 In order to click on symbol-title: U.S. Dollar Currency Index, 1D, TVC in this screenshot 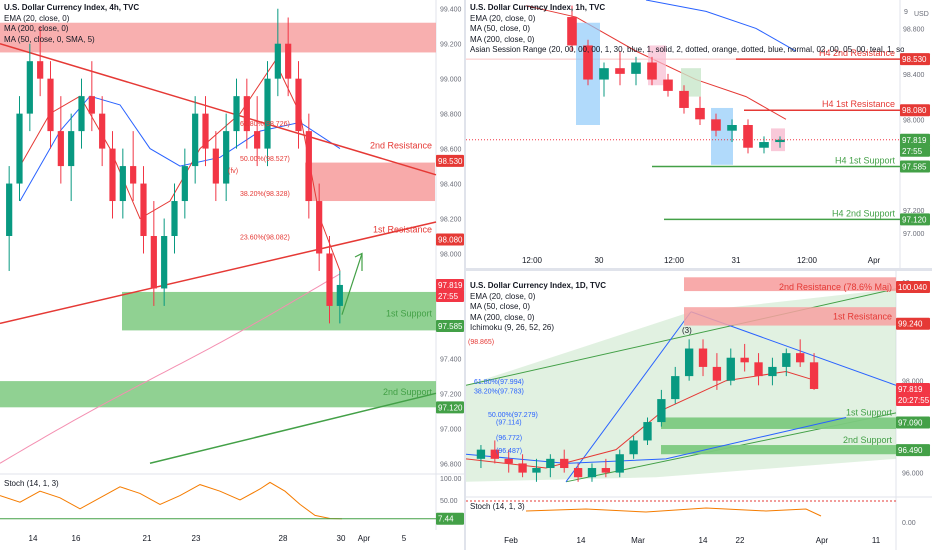, I will do `click(538, 285)`.